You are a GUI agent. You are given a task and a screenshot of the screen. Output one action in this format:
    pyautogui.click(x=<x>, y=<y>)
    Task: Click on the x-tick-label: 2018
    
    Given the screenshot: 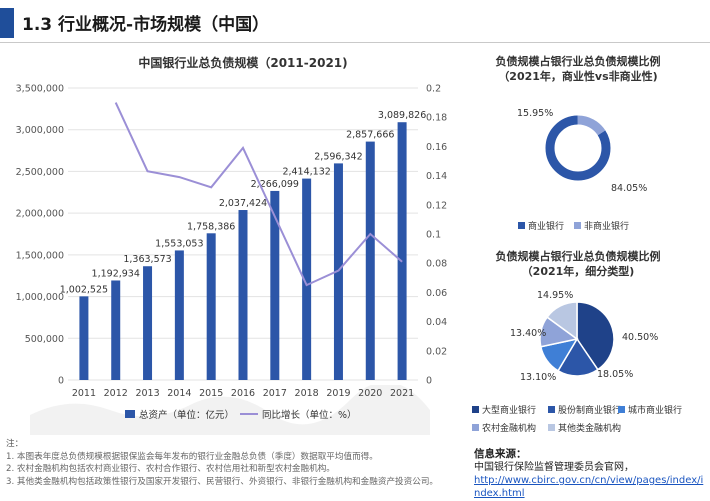 What is the action you would take?
    pyautogui.click(x=307, y=393)
    